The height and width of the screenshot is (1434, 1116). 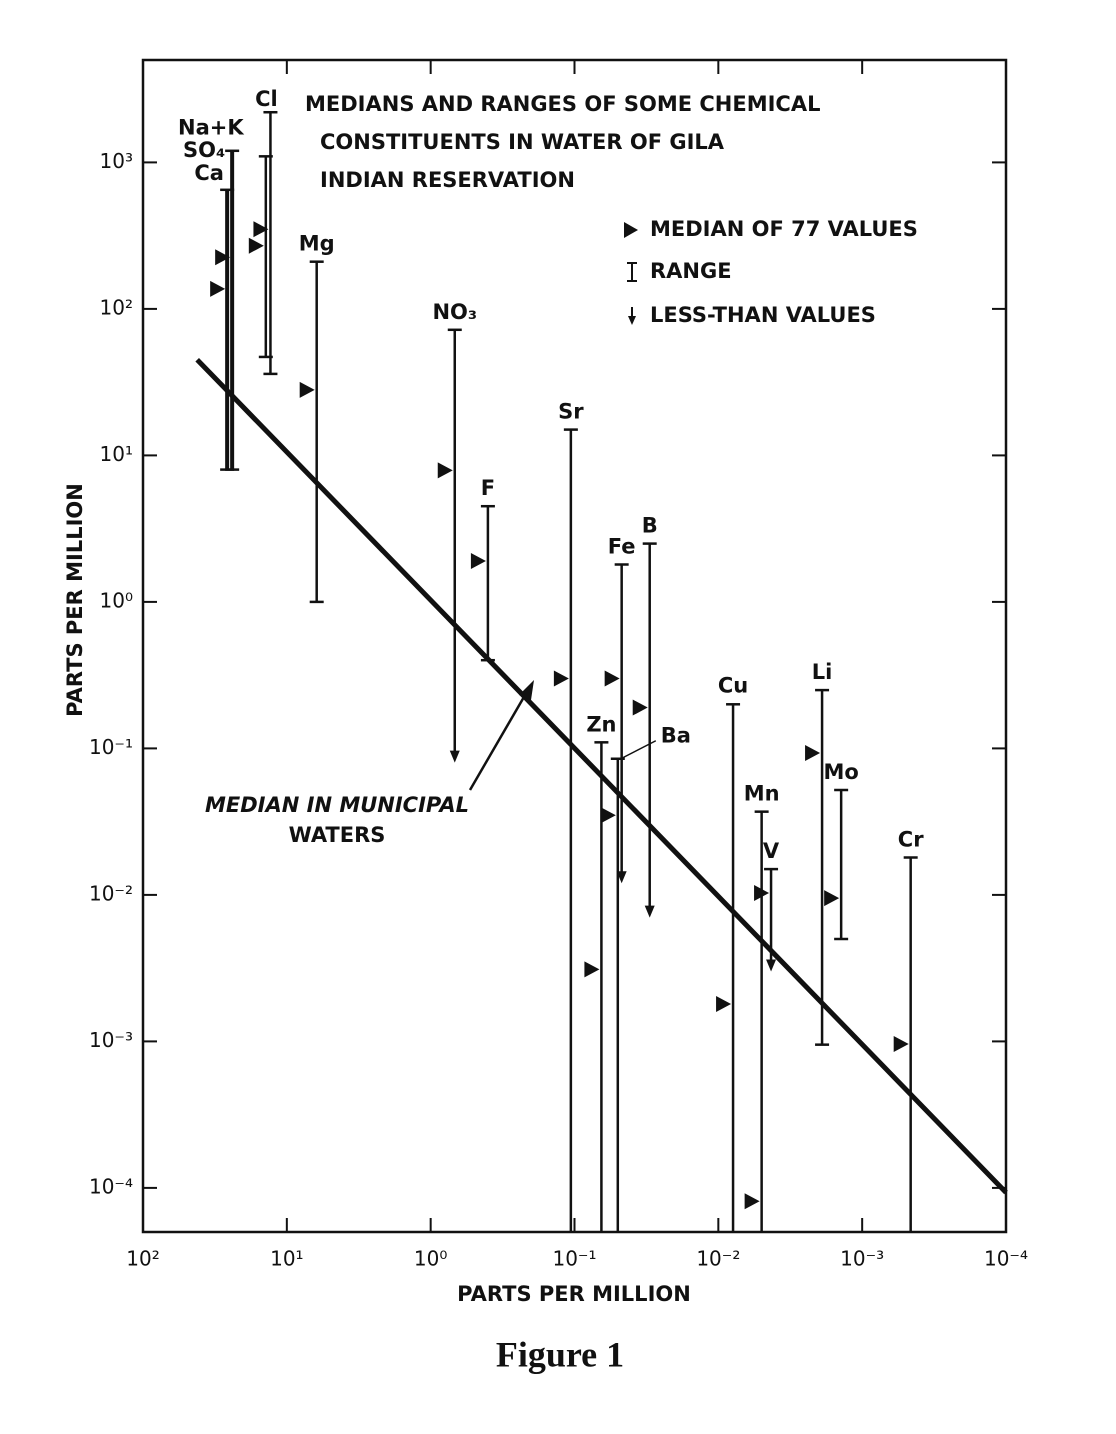 I want to click on element-label: F, so click(x=488, y=488).